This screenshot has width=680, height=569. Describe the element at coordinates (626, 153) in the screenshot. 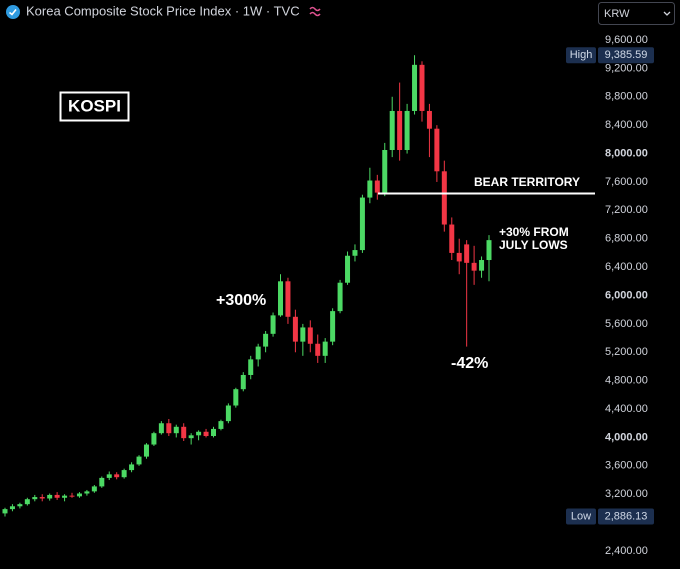

I see `y-tick-label: 8,000.00` at that location.